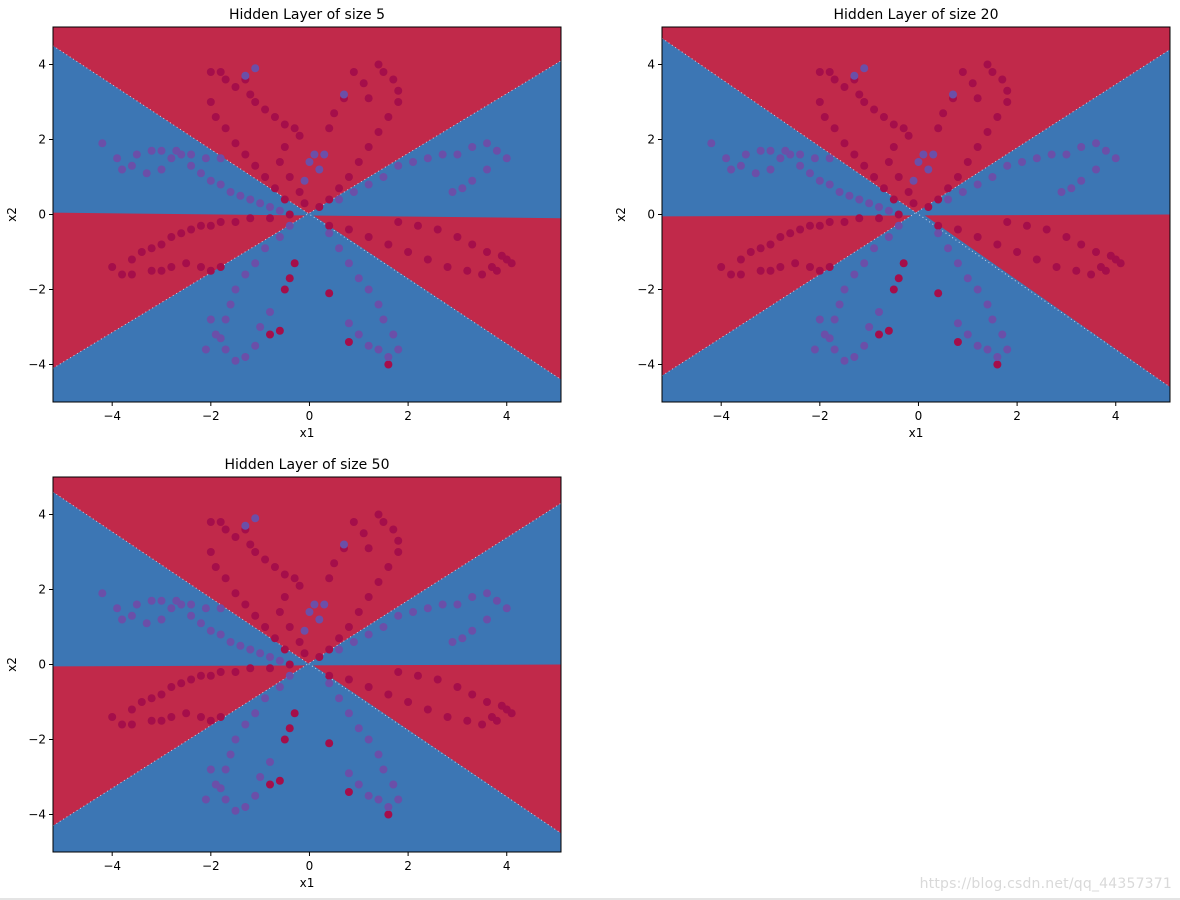  Describe the element at coordinates (310, 416) in the screenshot. I see `x-tick-label: 0` at that location.